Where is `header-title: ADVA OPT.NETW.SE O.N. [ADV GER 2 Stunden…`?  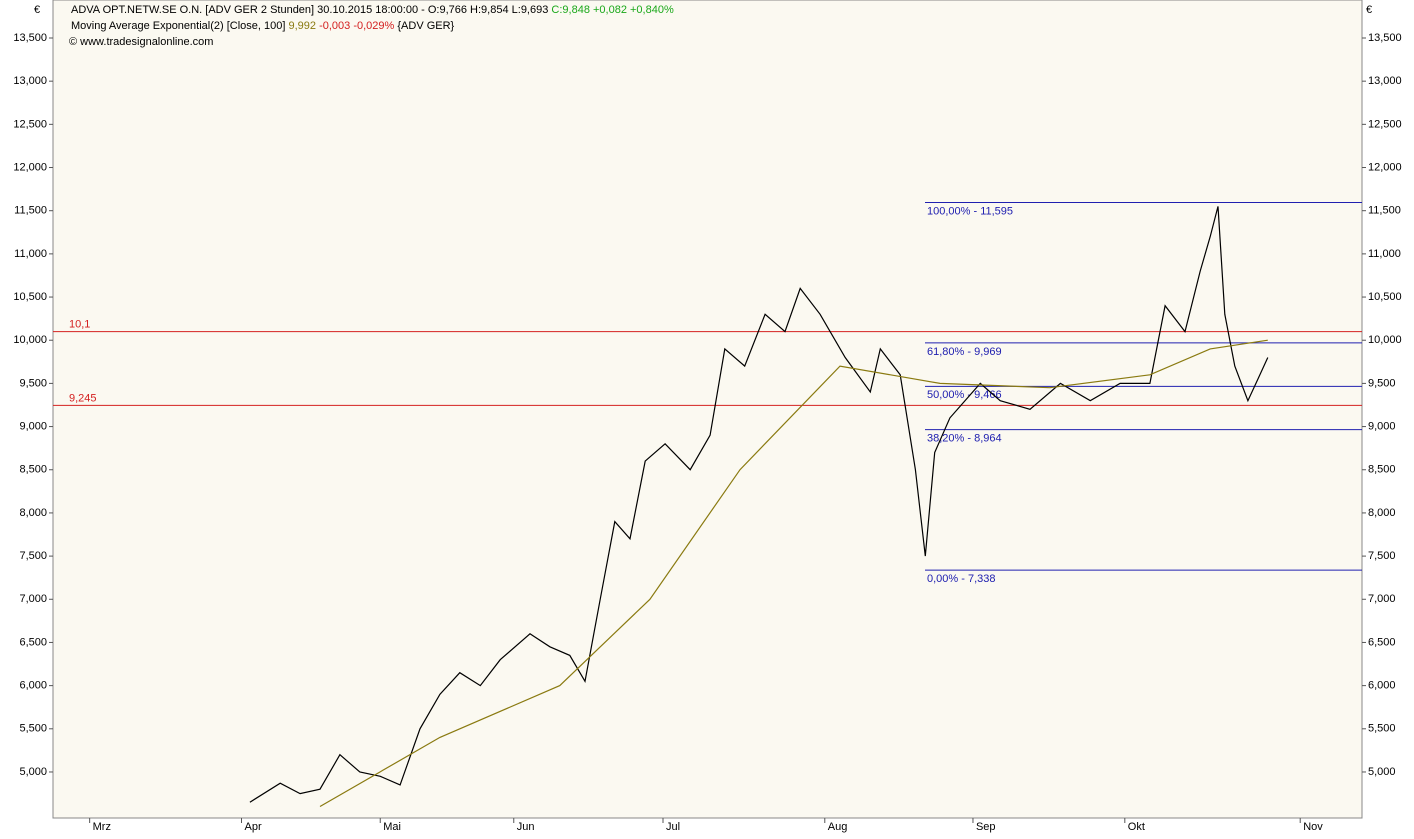 header-title: ADVA OPT.NETW.SE O.N. [ADV GER 2 Stunden… is located at coordinates (372, 10).